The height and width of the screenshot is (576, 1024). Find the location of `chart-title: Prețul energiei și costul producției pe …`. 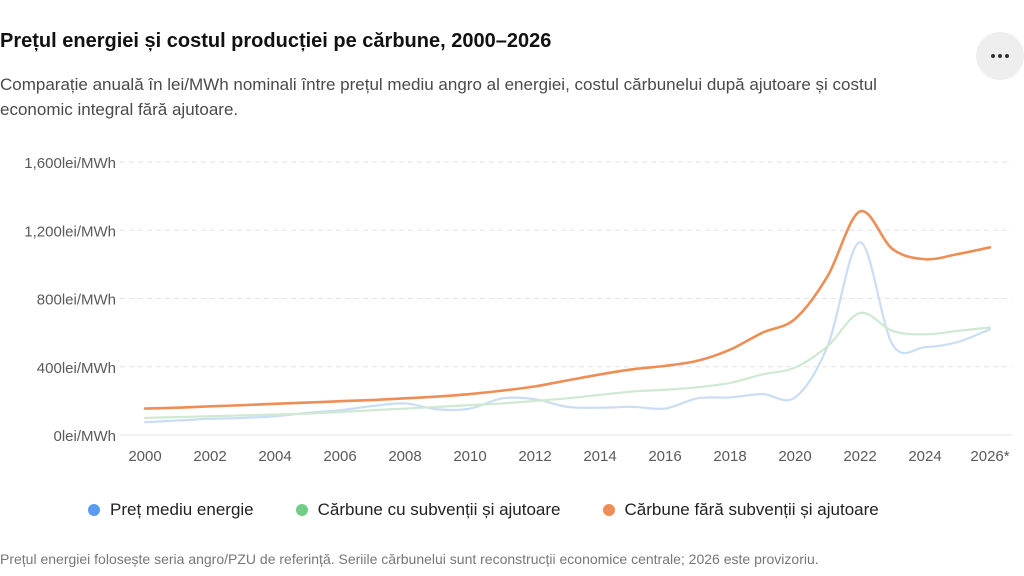

chart-title: Prețul energiei și costul producției pe … is located at coordinates (276, 41).